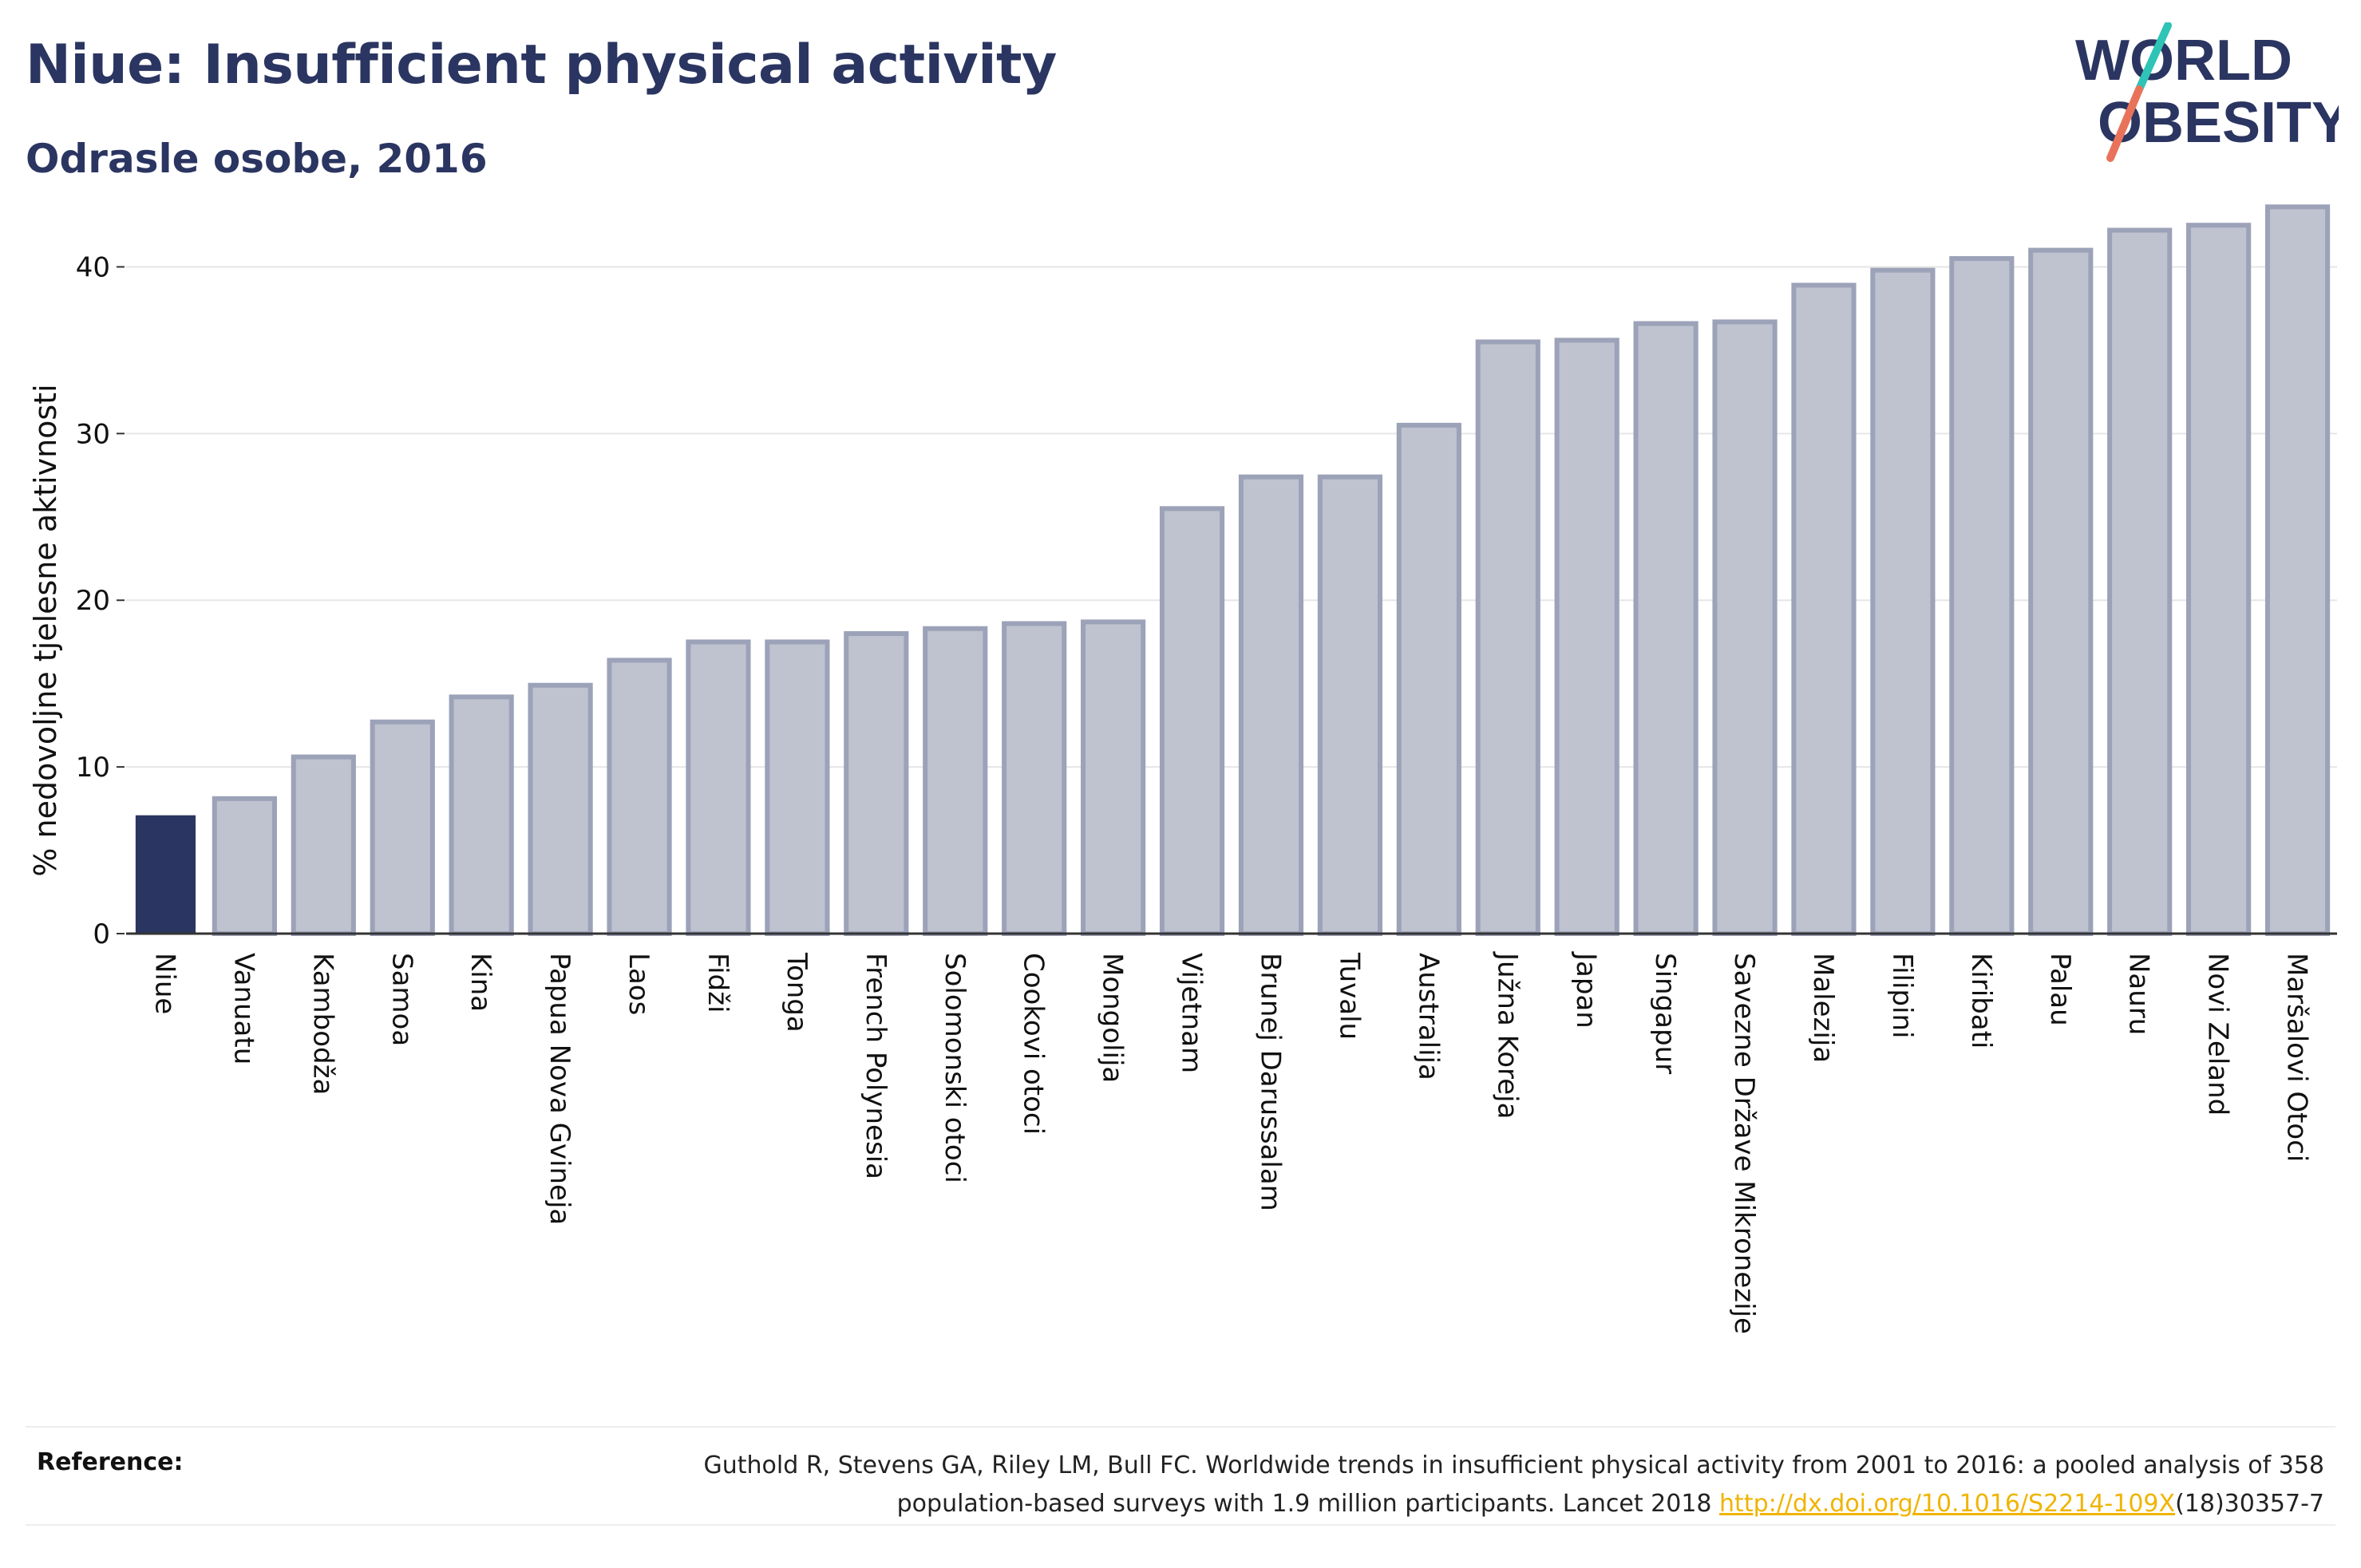  What do you see at coordinates (2061, 591) in the screenshot?
I see `bar-palau` at bounding box center [2061, 591].